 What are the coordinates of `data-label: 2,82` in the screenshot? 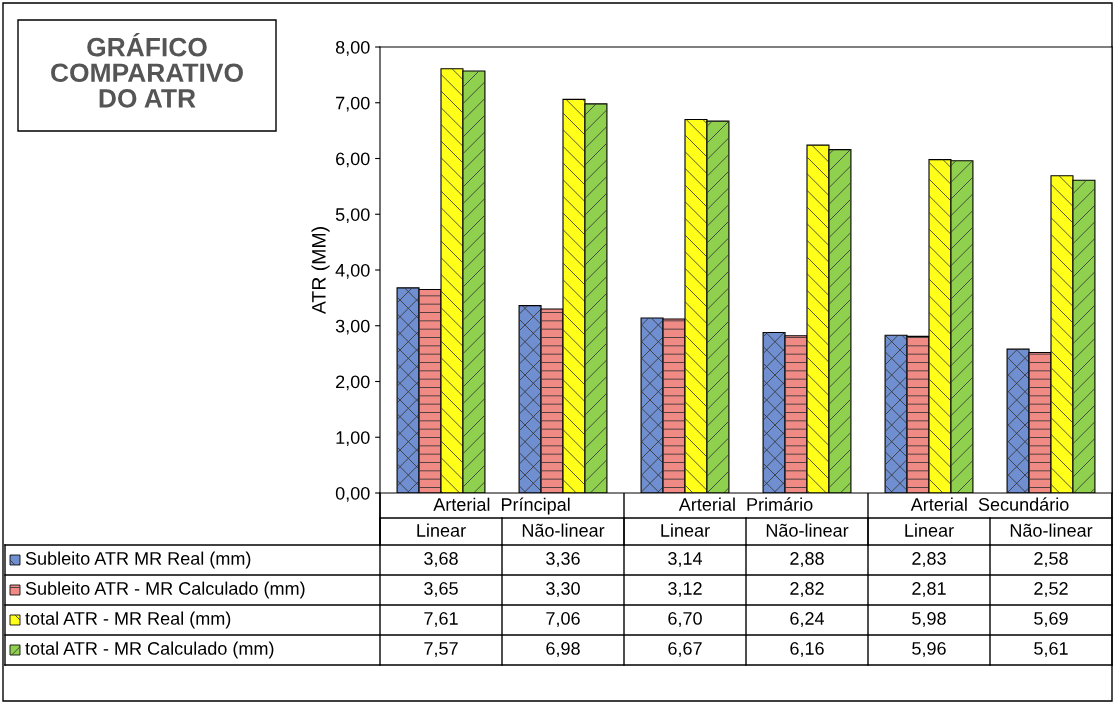 It's located at (807, 589).